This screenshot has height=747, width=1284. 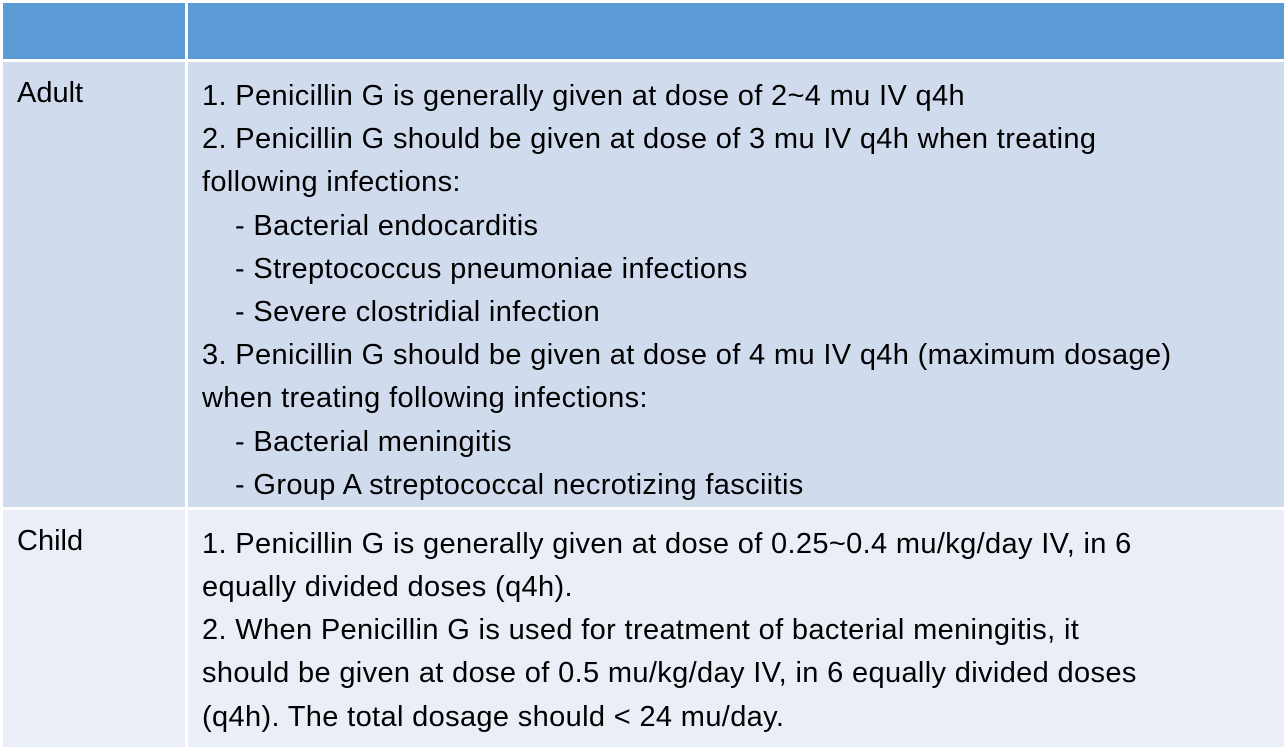 What do you see at coordinates (740, 269) in the screenshot?
I see `dosage-line: - Streptococcus pneumoniae infections` at bounding box center [740, 269].